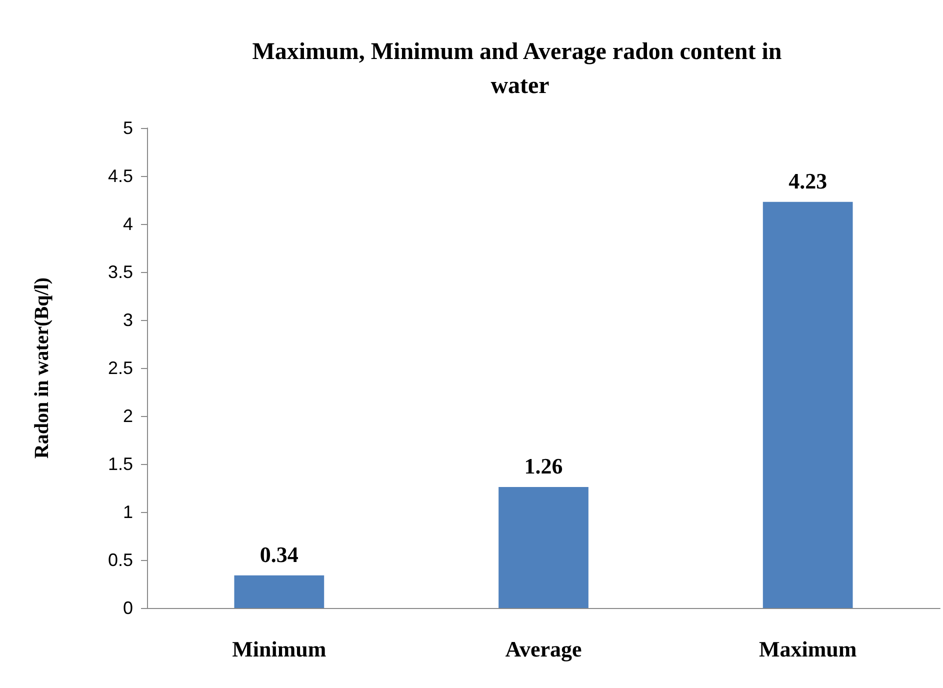 The width and height of the screenshot is (943, 688). What do you see at coordinates (127, 512) in the screenshot?
I see `y-tick-label: 1` at bounding box center [127, 512].